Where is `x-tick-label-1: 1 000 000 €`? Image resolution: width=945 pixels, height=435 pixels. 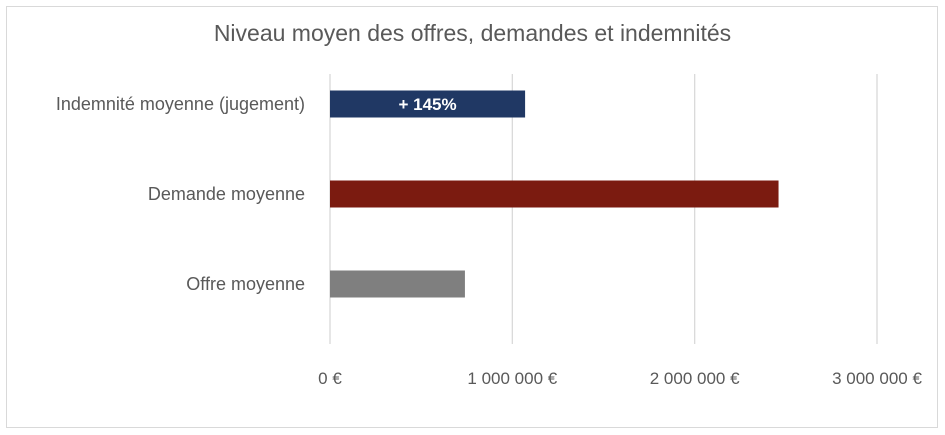 x-tick-label-1: 1 000 000 € is located at coordinates (512, 378).